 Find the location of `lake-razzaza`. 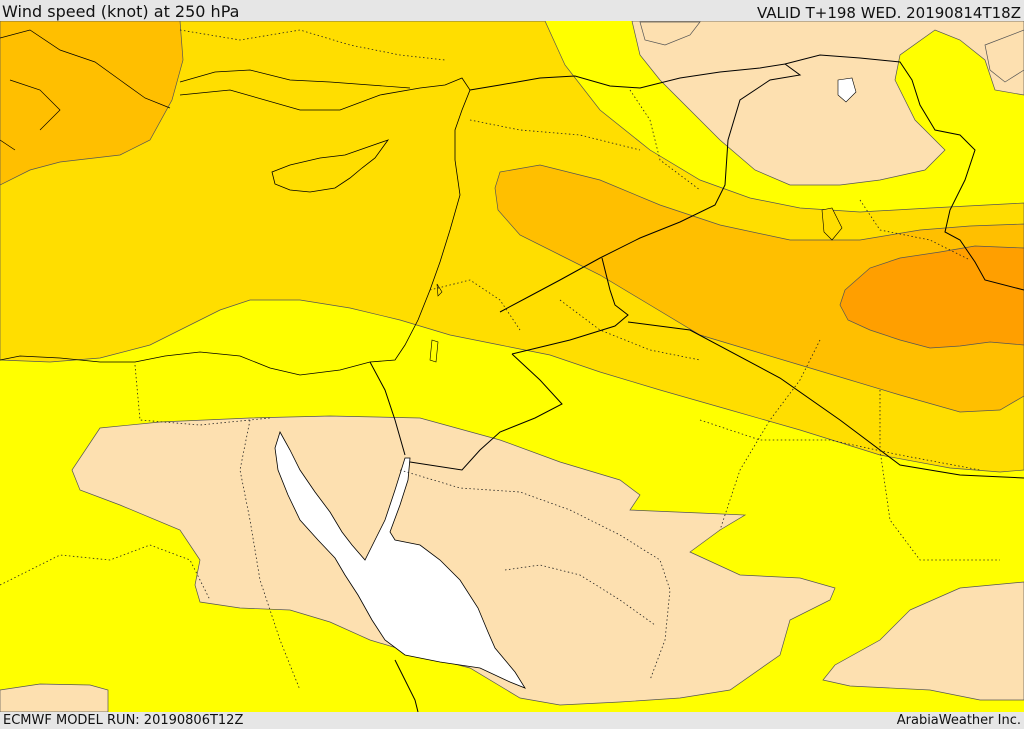

lake-razzaza is located at coordinates (832, 224).